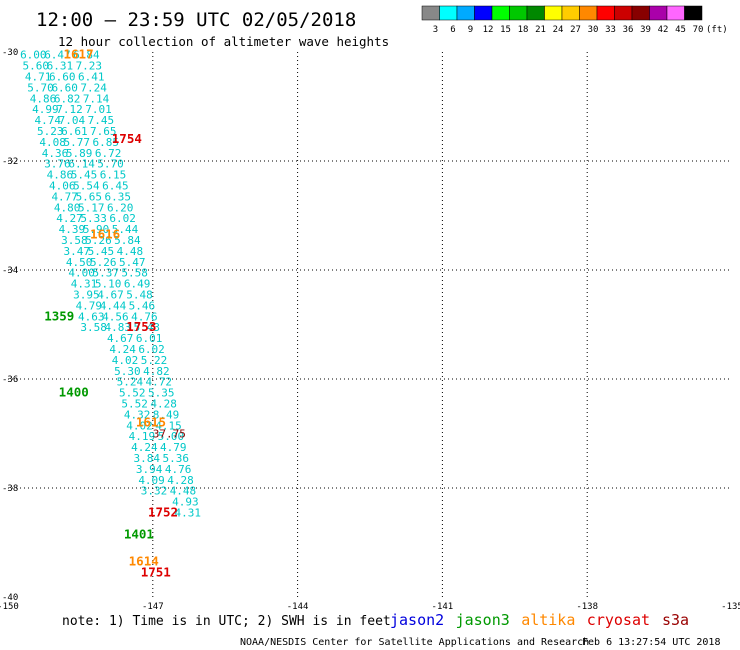  Describe the element at coordinates (663, 30) in the screenshot. I see `colorbar-label: 42` at that location.